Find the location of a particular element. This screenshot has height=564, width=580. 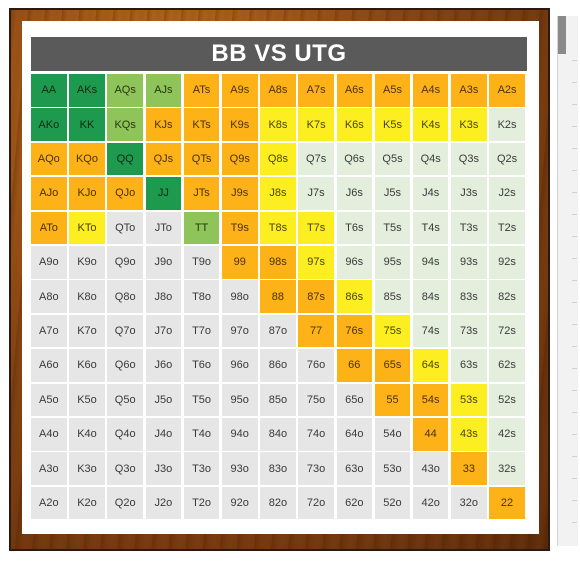

hand-cell-t2o: T2o is located at coordinates (201, 503).